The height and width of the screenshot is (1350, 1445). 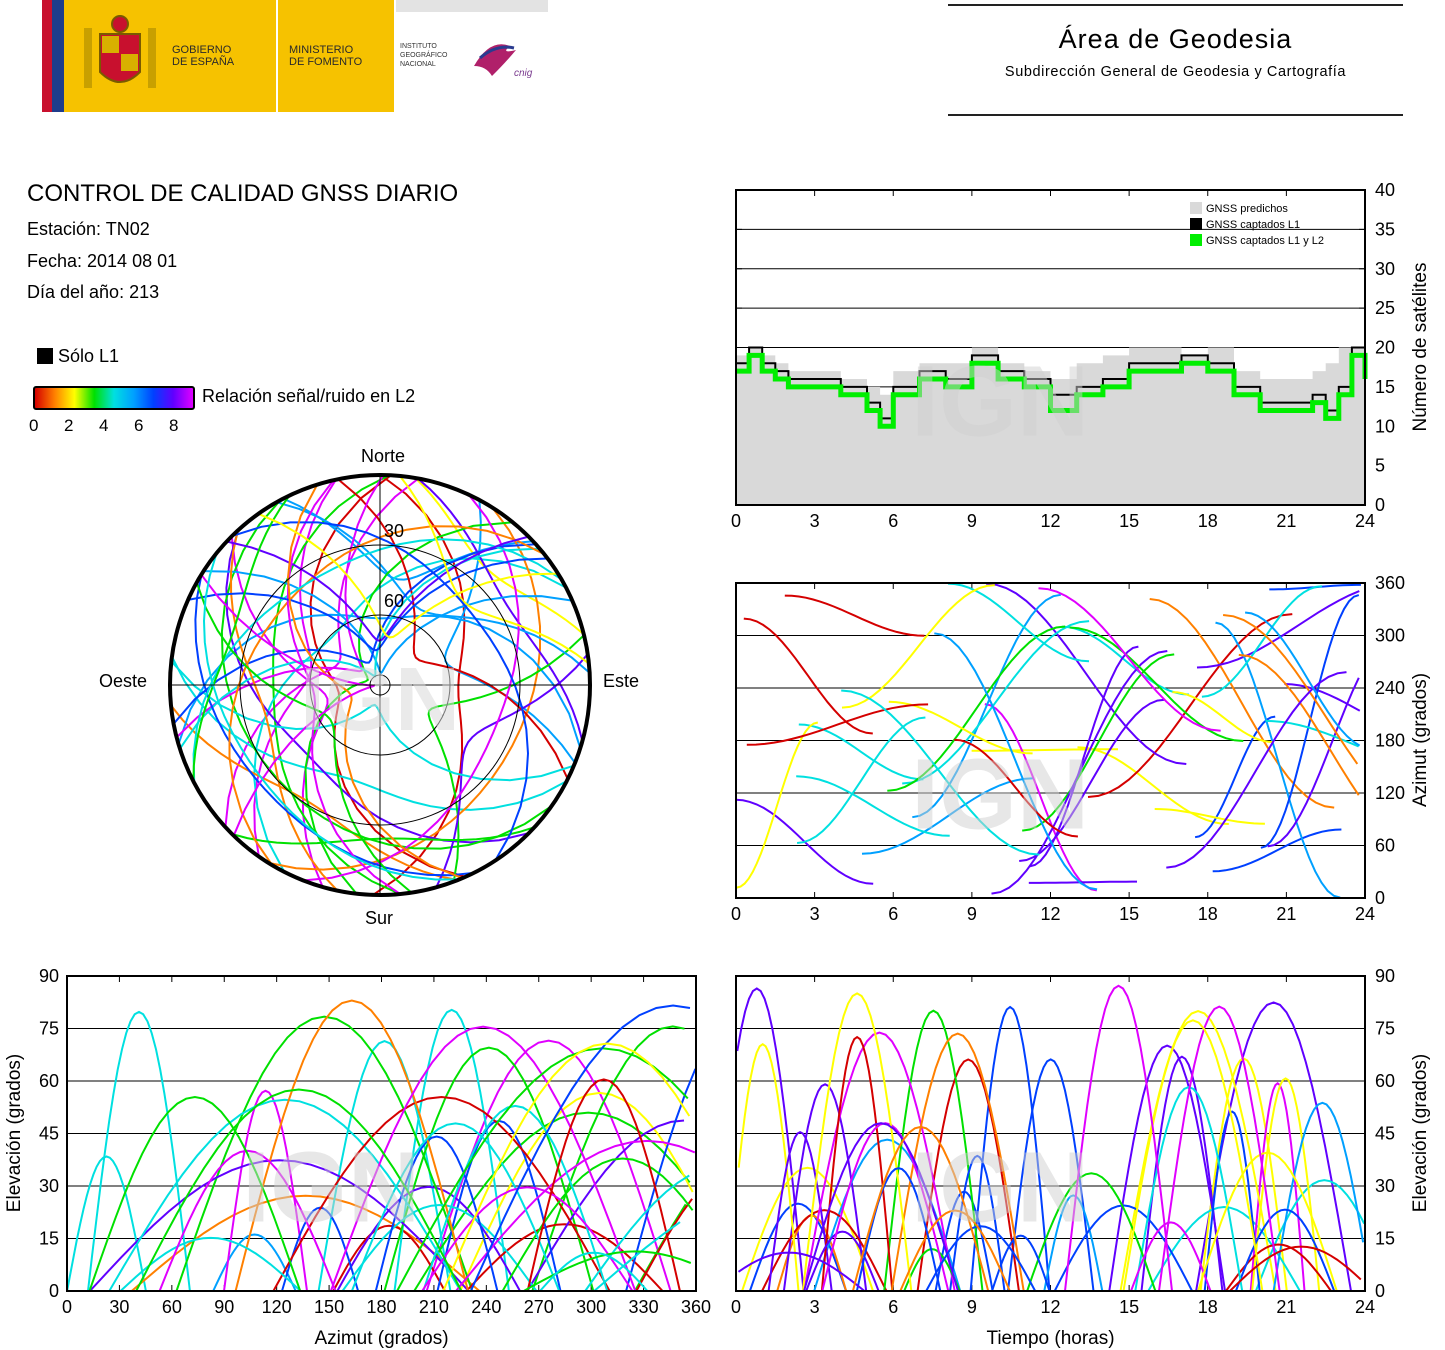 I want to click on x-tick-label: 6, so click(x=893, y=914).